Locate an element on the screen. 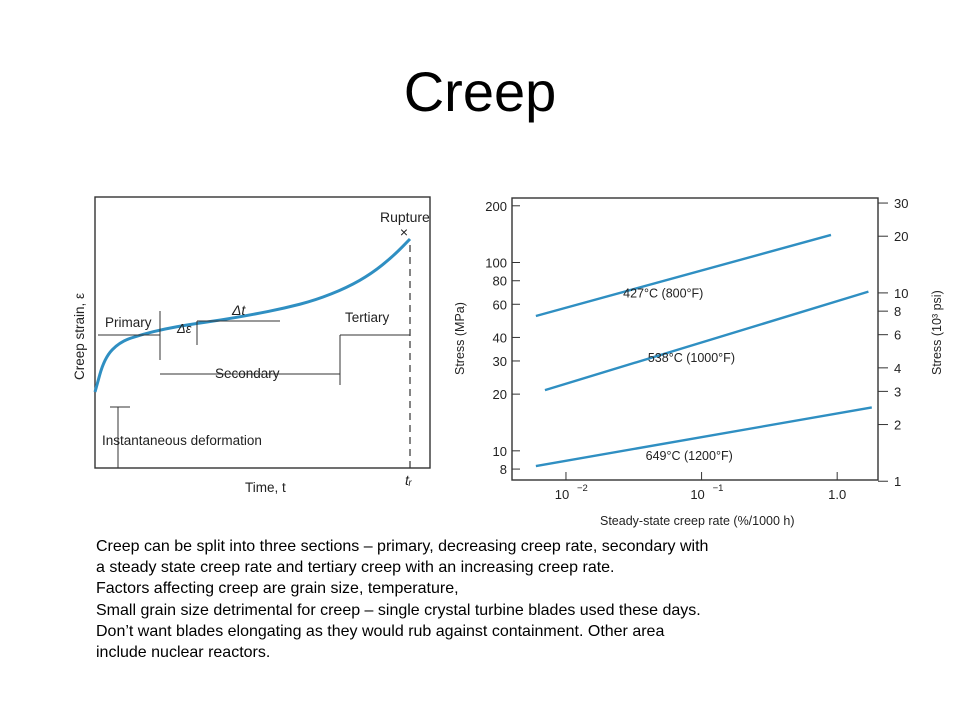 The image size is (960, 720). rupture-marker: × is located at coordinates (404, 232).